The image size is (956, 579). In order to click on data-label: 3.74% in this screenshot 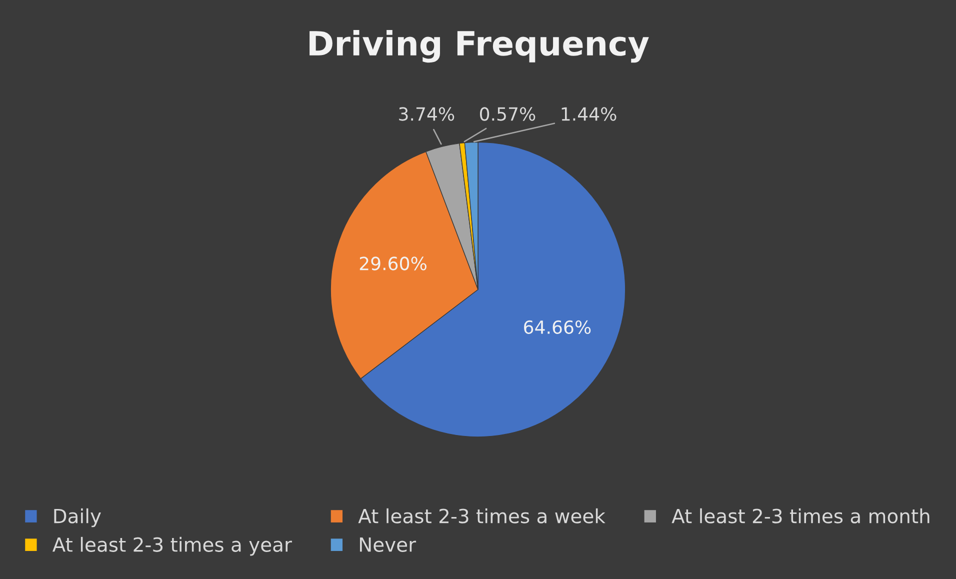, I will do `click(426, 114)`.